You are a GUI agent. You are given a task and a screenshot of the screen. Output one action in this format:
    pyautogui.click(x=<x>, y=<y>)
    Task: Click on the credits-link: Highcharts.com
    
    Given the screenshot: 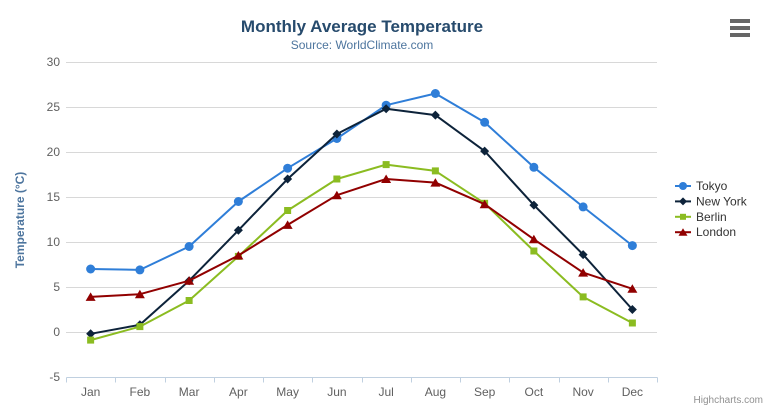 What is the action you would take?
    pyautogui.click(x=728, y=400)
    